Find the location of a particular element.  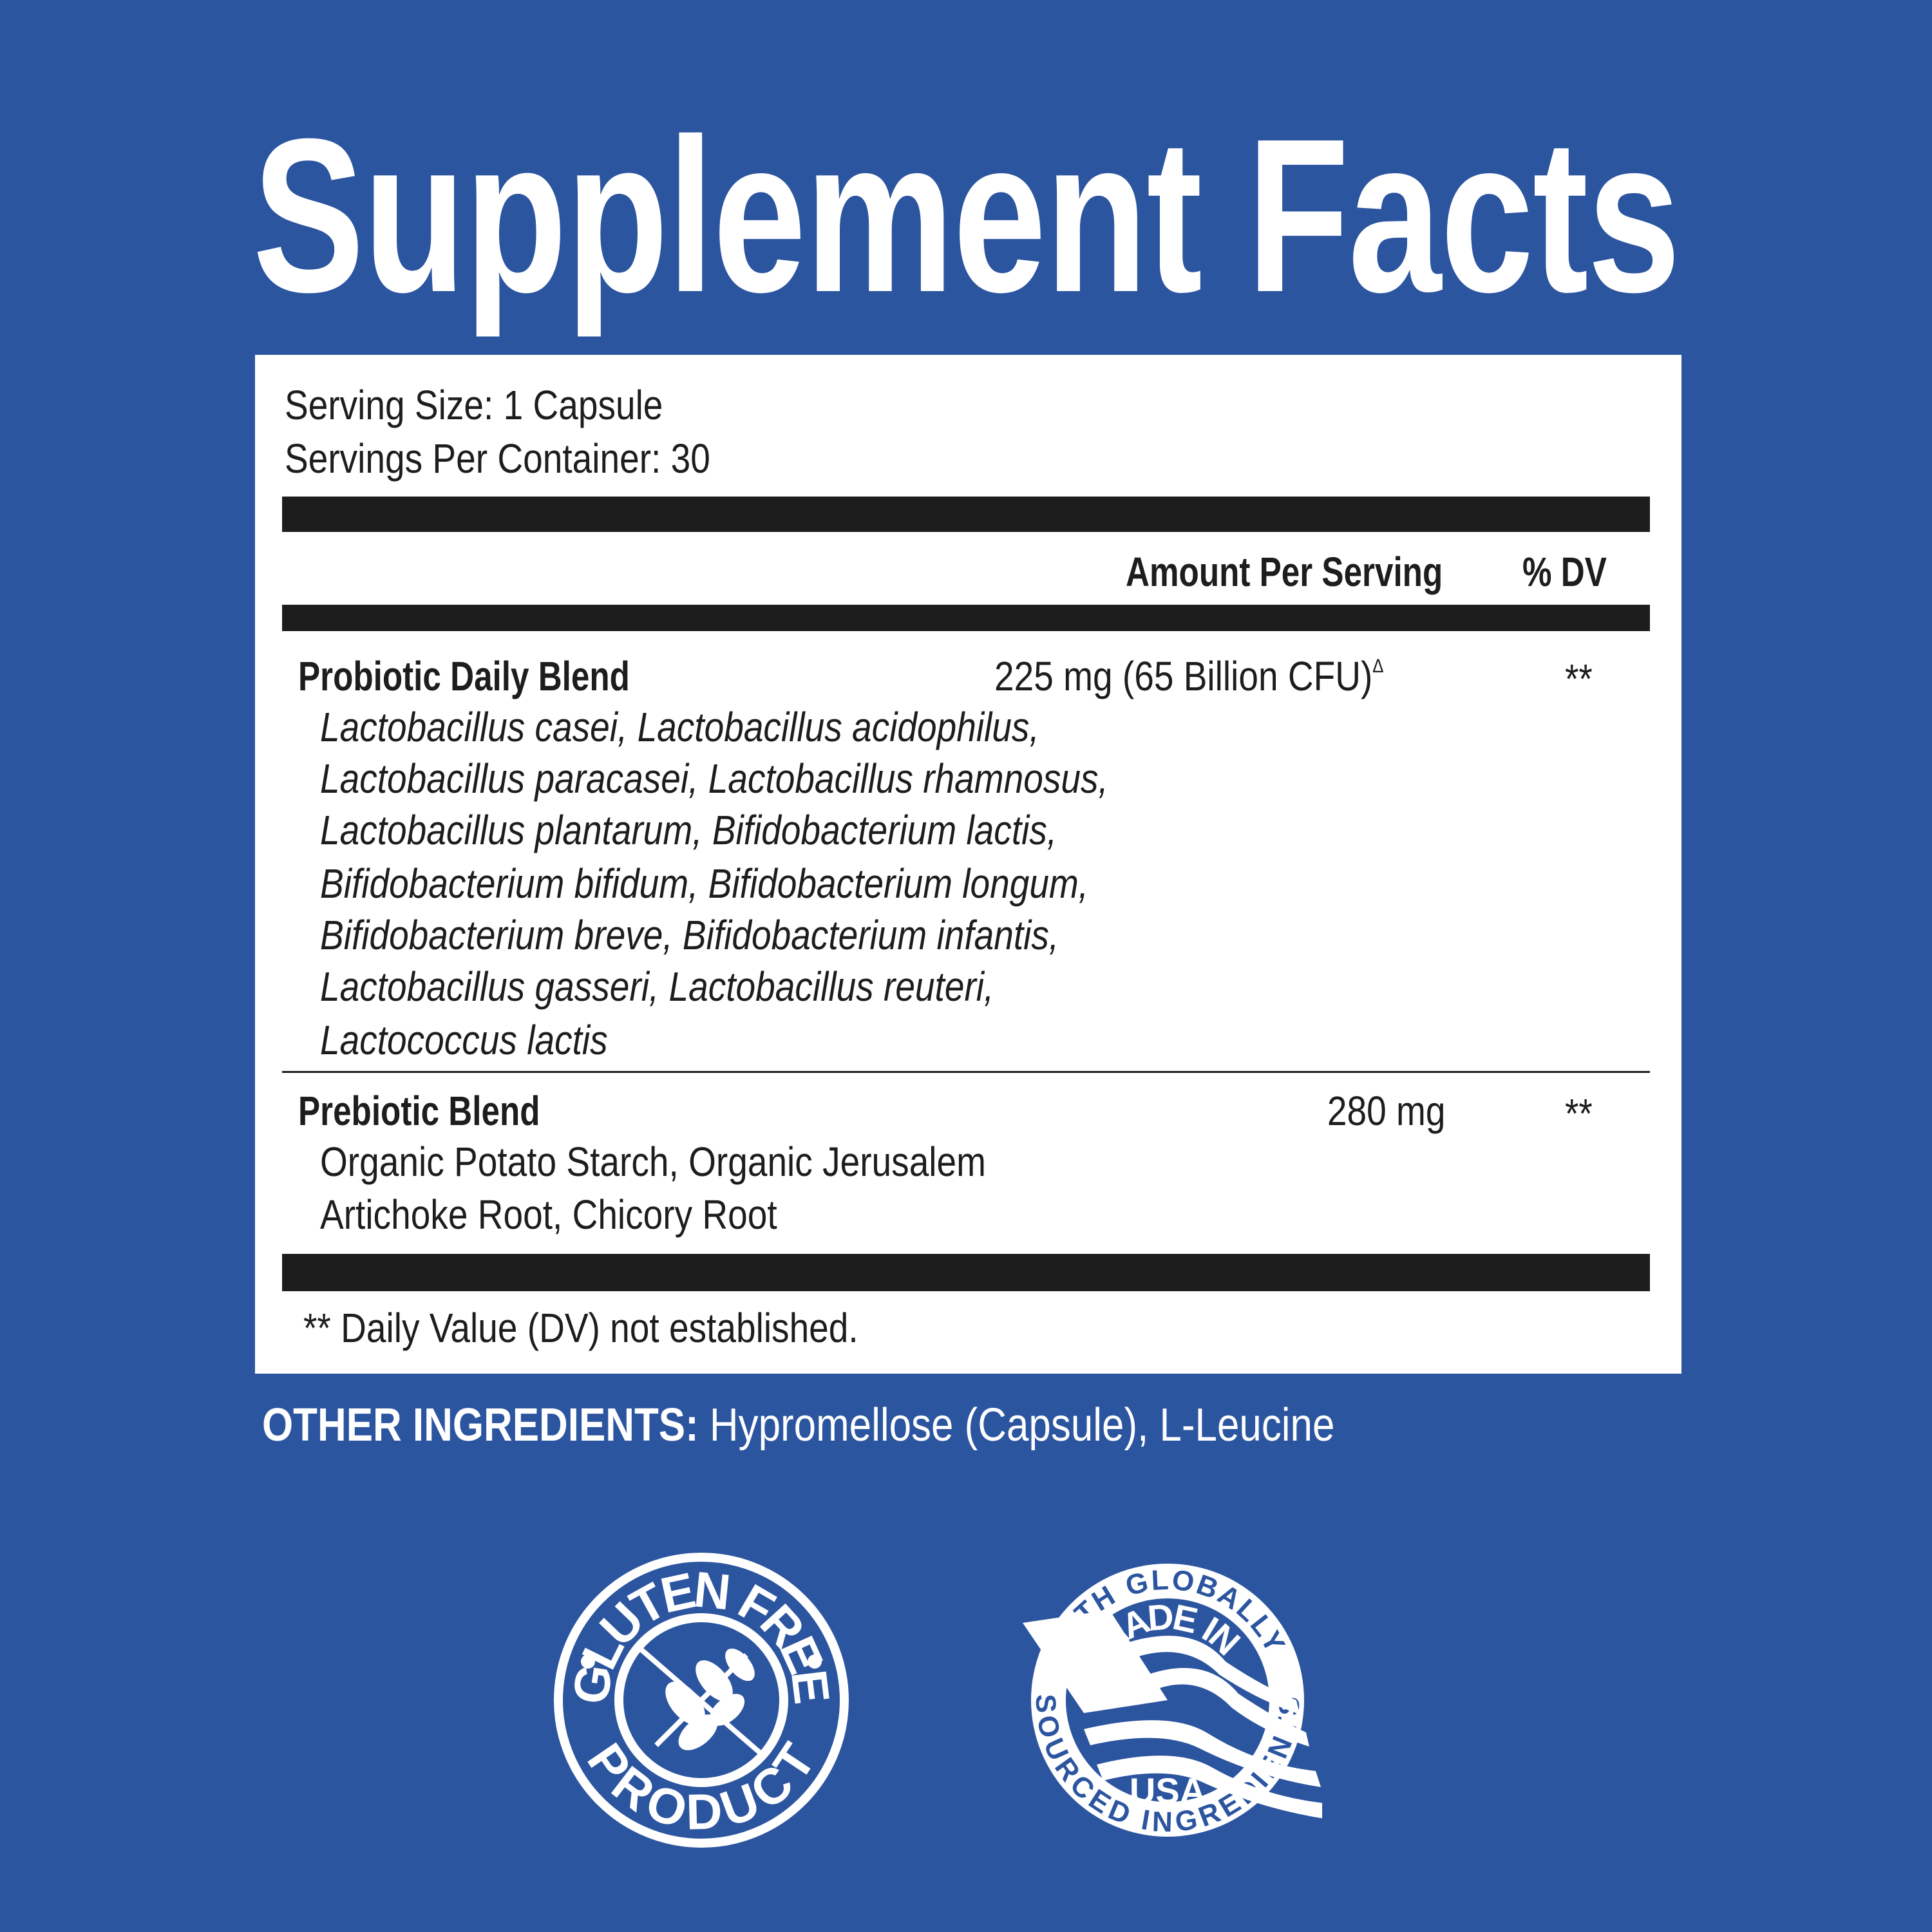

dv-header: % DV is located at coordinates (1564, 572).